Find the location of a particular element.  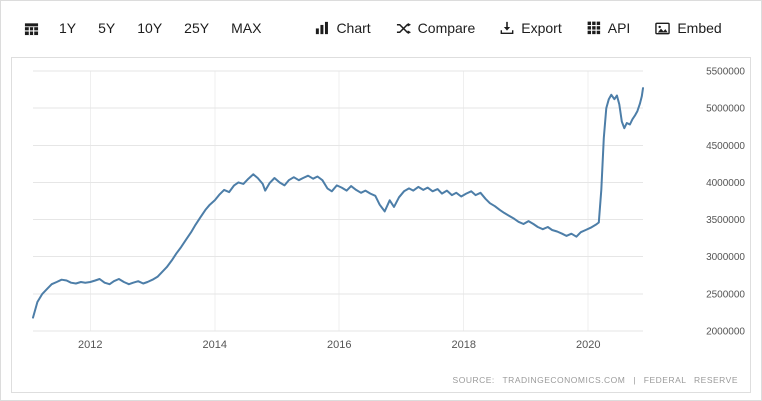

range-button-max: MAX is located at coordinates (246, 28).